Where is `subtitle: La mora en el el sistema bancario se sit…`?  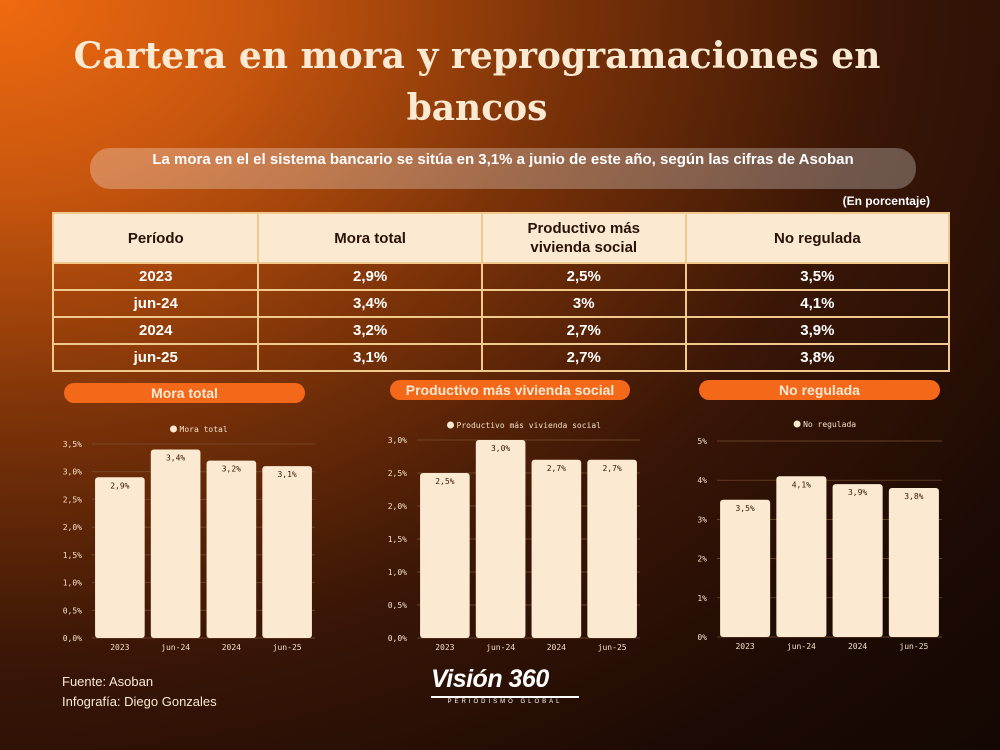
subtitle: La mora en el el sistema bancario se sit… is located at coordinates (503, 168).